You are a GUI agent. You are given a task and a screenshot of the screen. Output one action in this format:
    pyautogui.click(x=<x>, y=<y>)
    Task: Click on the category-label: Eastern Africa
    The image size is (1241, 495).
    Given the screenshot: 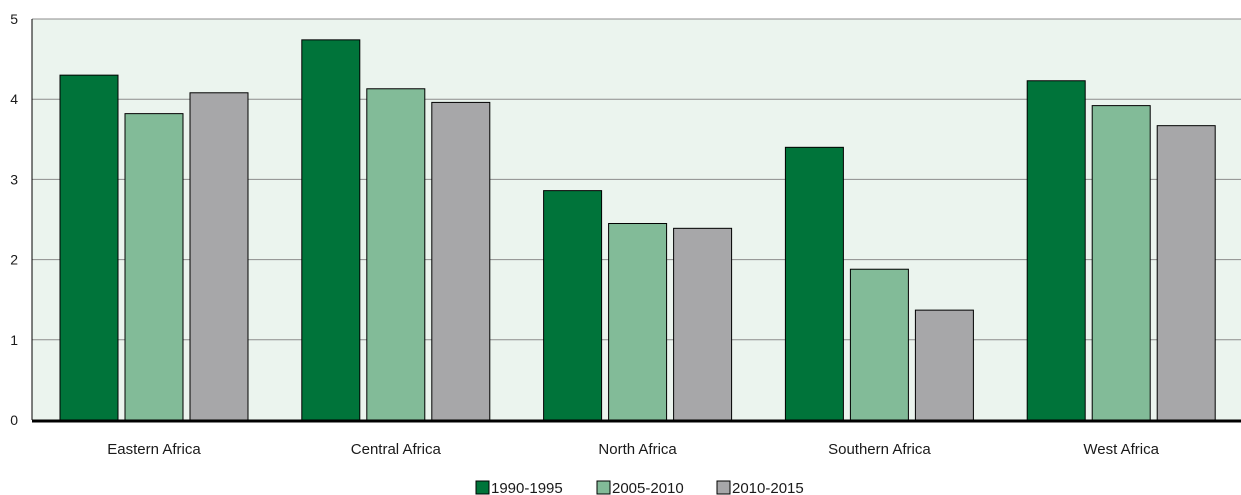 What is the action you would take?
    pyautogui.click(x=154, y=449)
    